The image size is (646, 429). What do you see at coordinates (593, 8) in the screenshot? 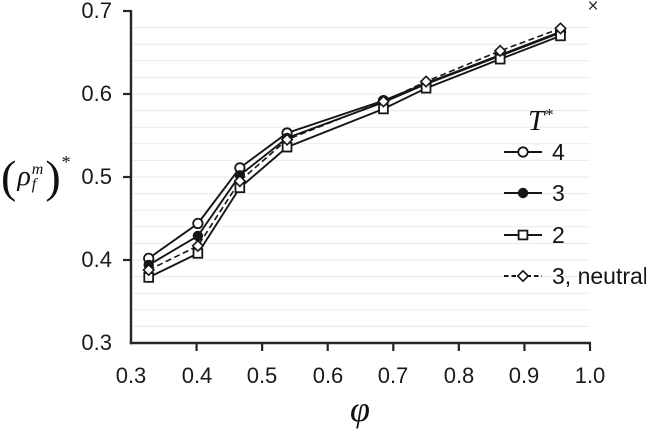
I see `x-marker: ×` at bounding box center [593, 8].